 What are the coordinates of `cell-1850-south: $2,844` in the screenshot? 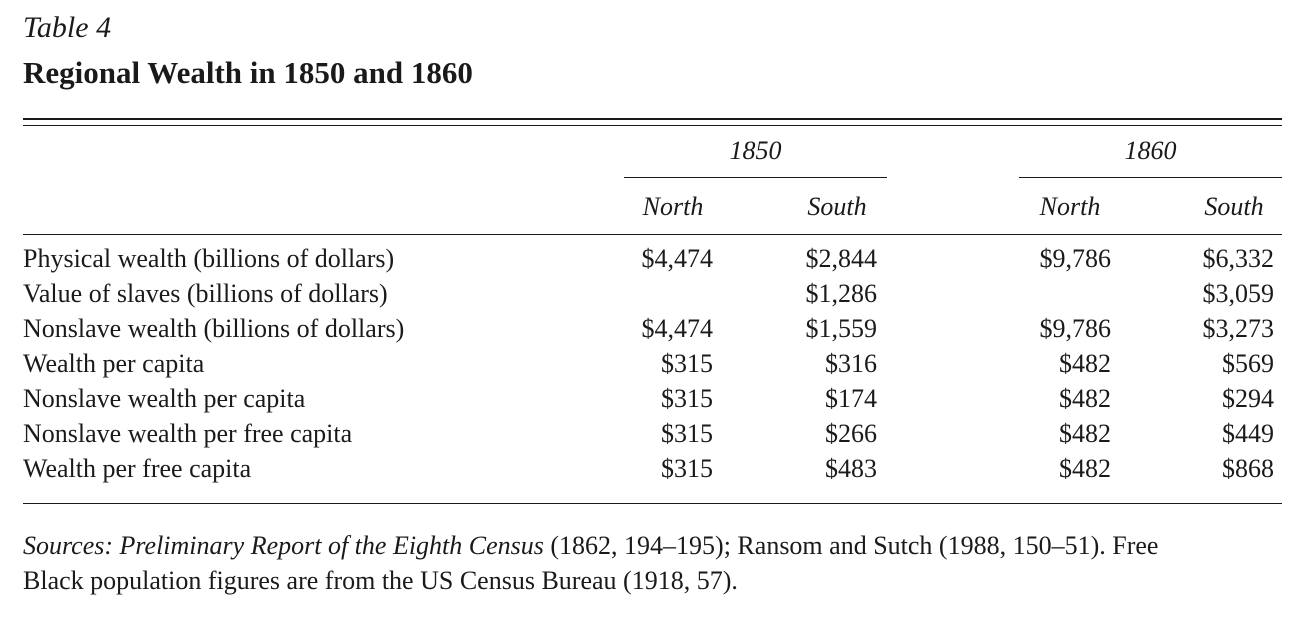 It's located at (841, 258).